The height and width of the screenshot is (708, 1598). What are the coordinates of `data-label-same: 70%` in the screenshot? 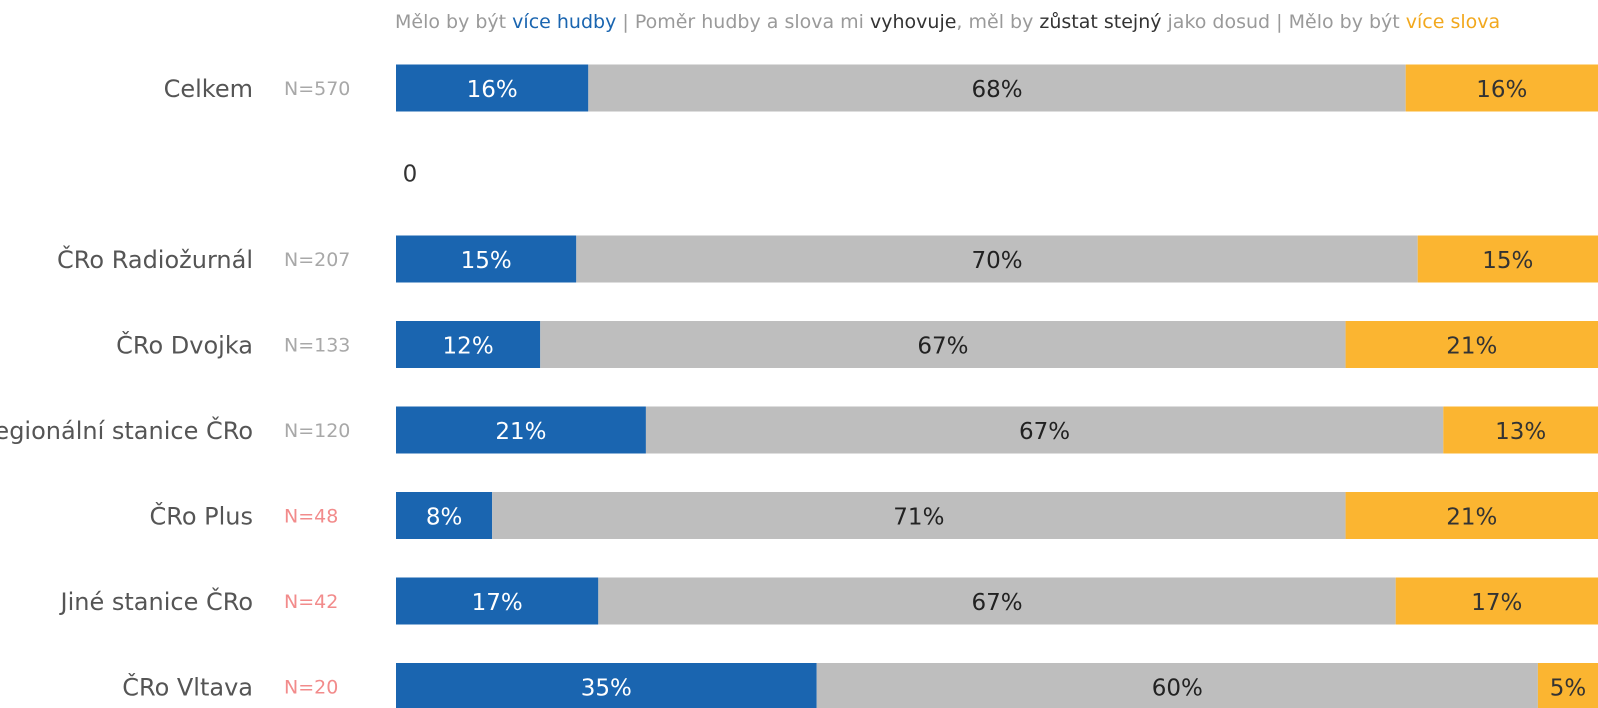 It's located at (996, 261).